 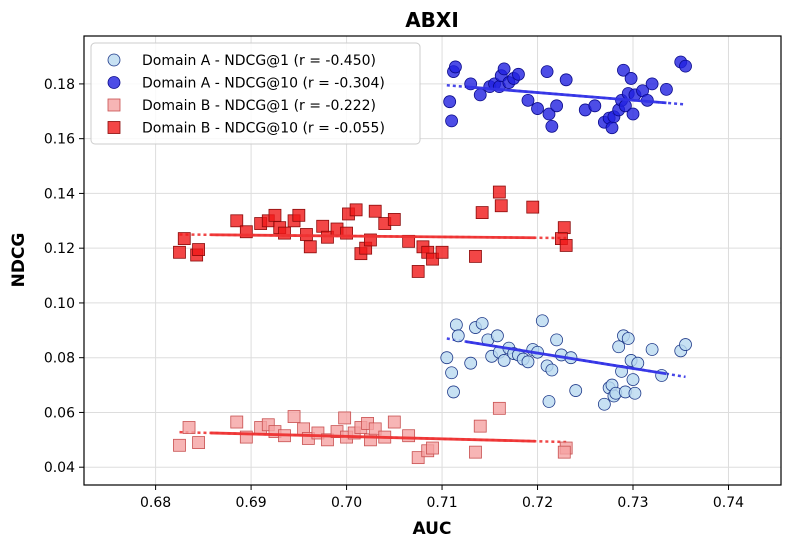 What do you see at coordinates (59, 85) in the screenshot?
I see `y-tick-label: 0.18` at bounding box center [59, 85].